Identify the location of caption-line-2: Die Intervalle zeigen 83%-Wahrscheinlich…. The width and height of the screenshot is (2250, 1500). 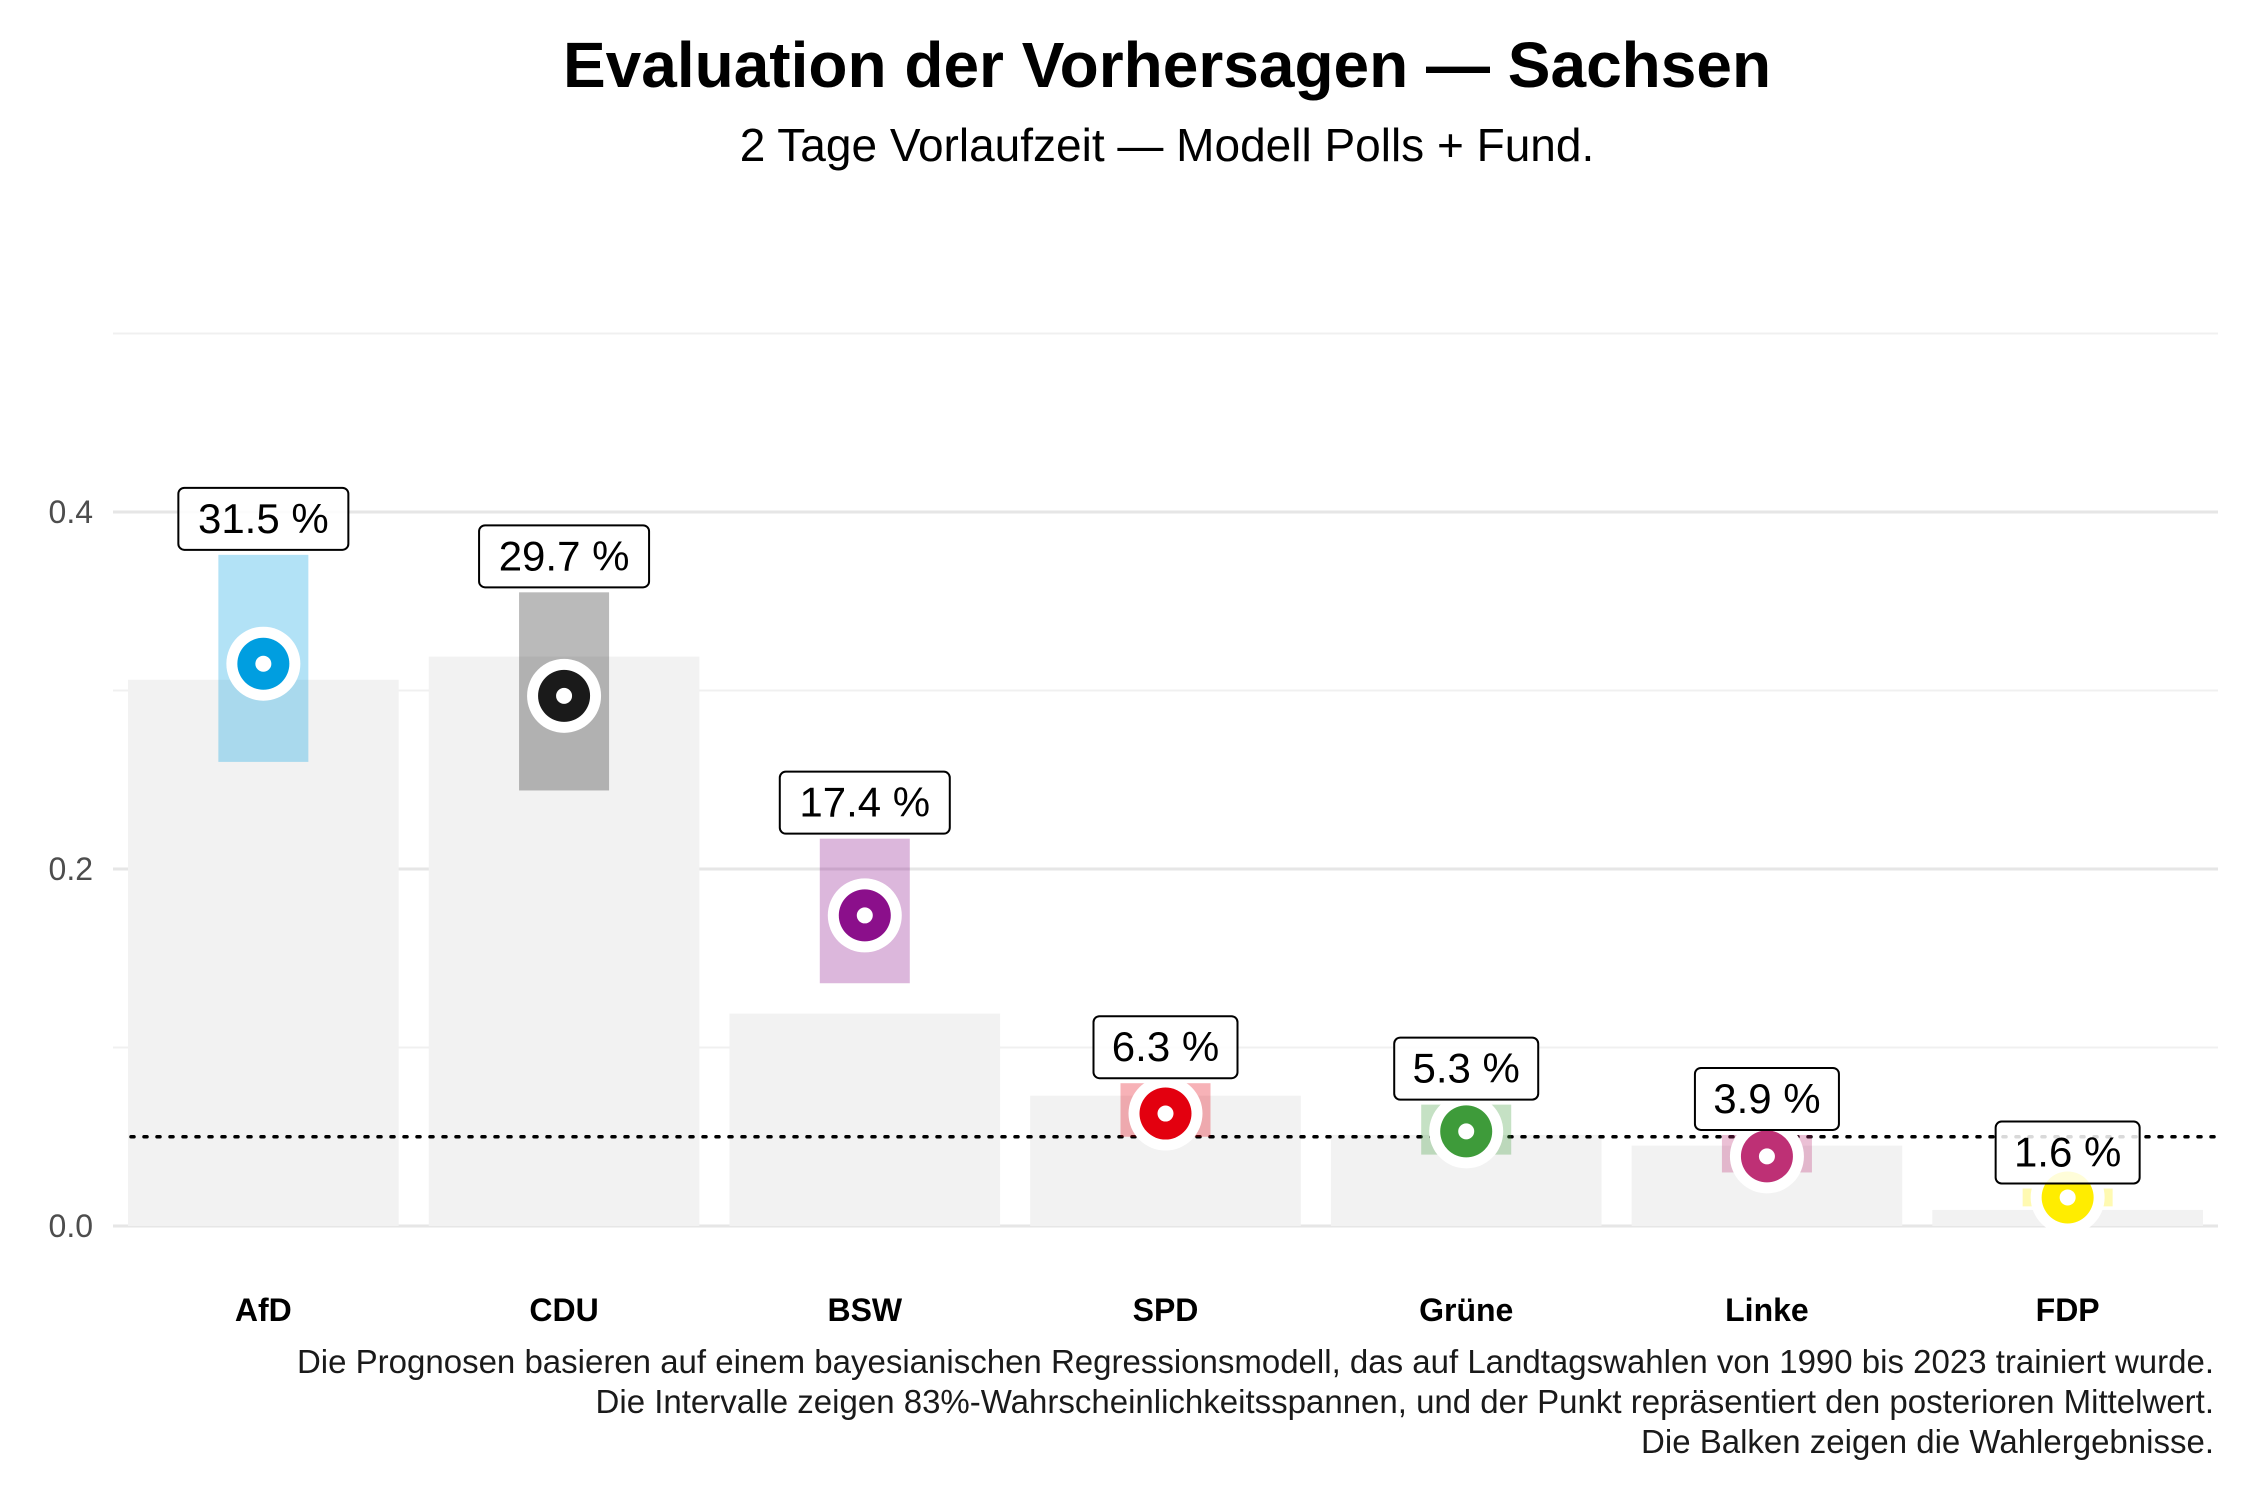
(1404, 1401).